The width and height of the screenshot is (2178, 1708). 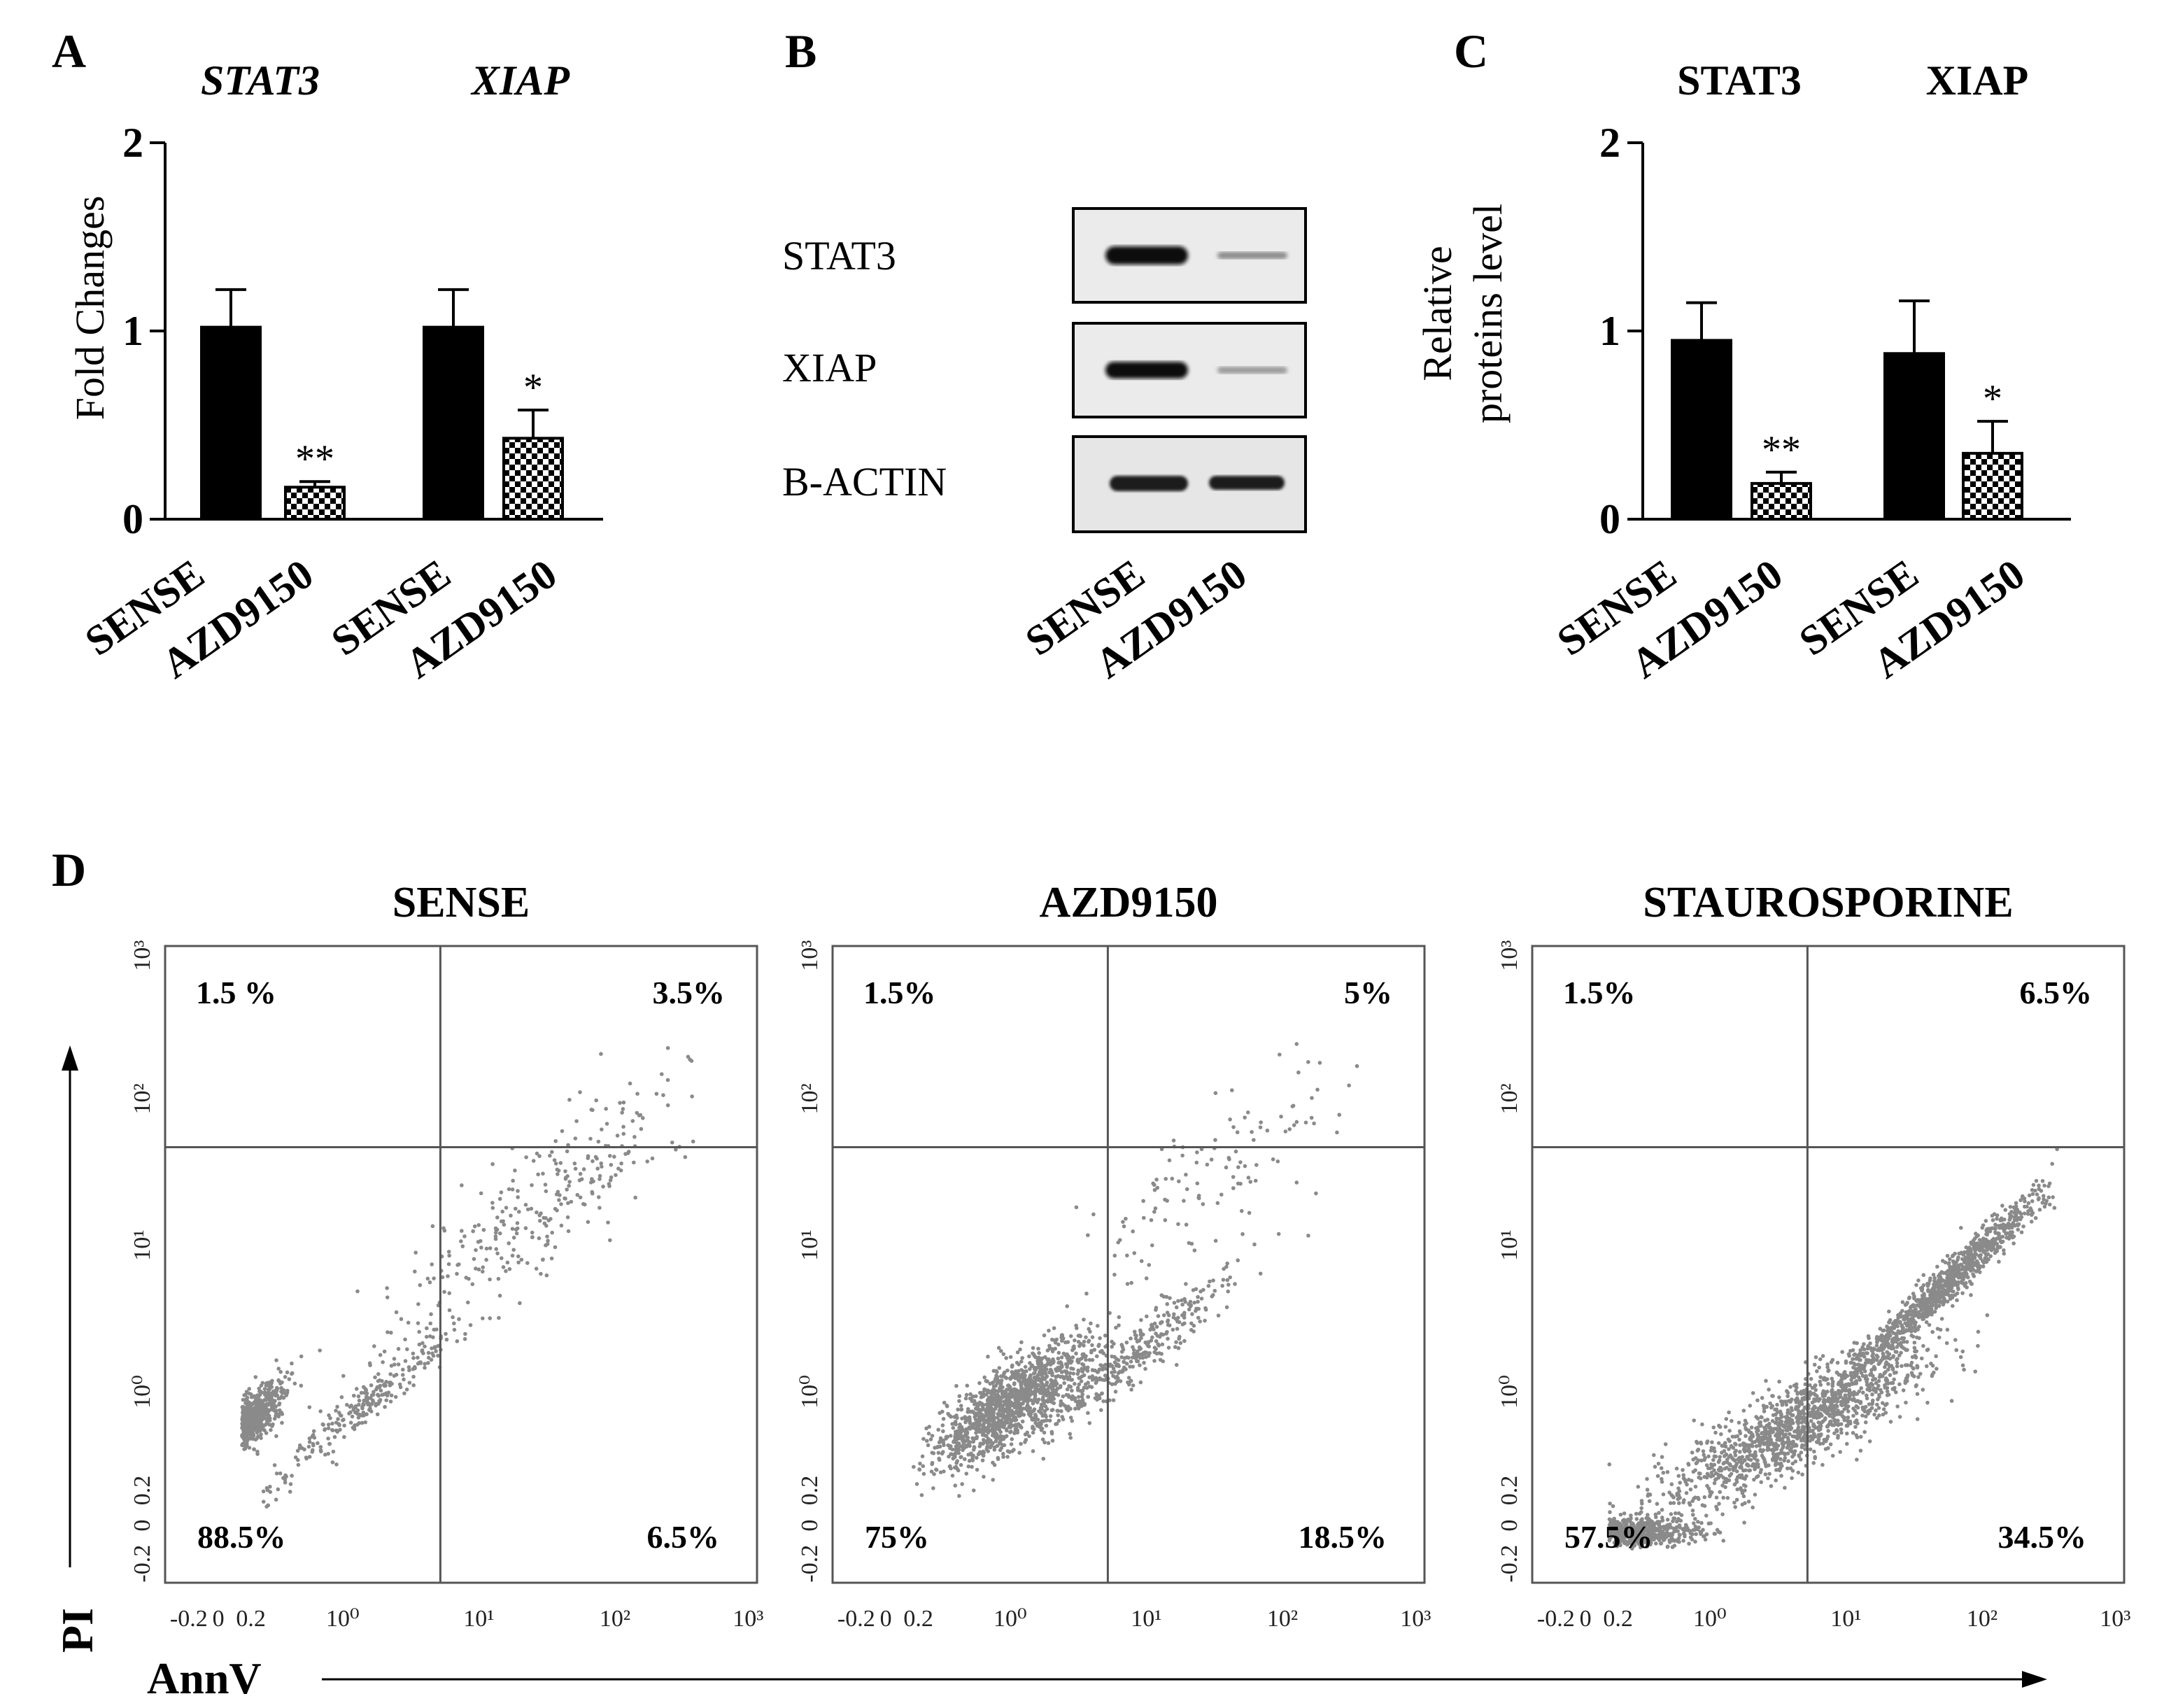 What do you see at coordinates (189, 1619) in the screenshot?
I see `x-tick-label: -0.2` at bounding box center [189, 1619].